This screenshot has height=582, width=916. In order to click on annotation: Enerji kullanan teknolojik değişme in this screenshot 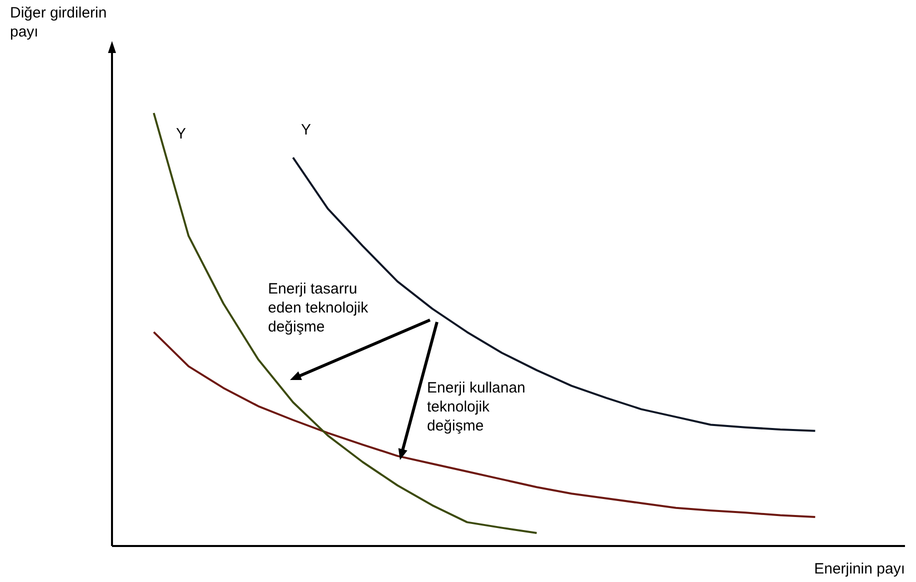, I will do `click(476, 407)`.